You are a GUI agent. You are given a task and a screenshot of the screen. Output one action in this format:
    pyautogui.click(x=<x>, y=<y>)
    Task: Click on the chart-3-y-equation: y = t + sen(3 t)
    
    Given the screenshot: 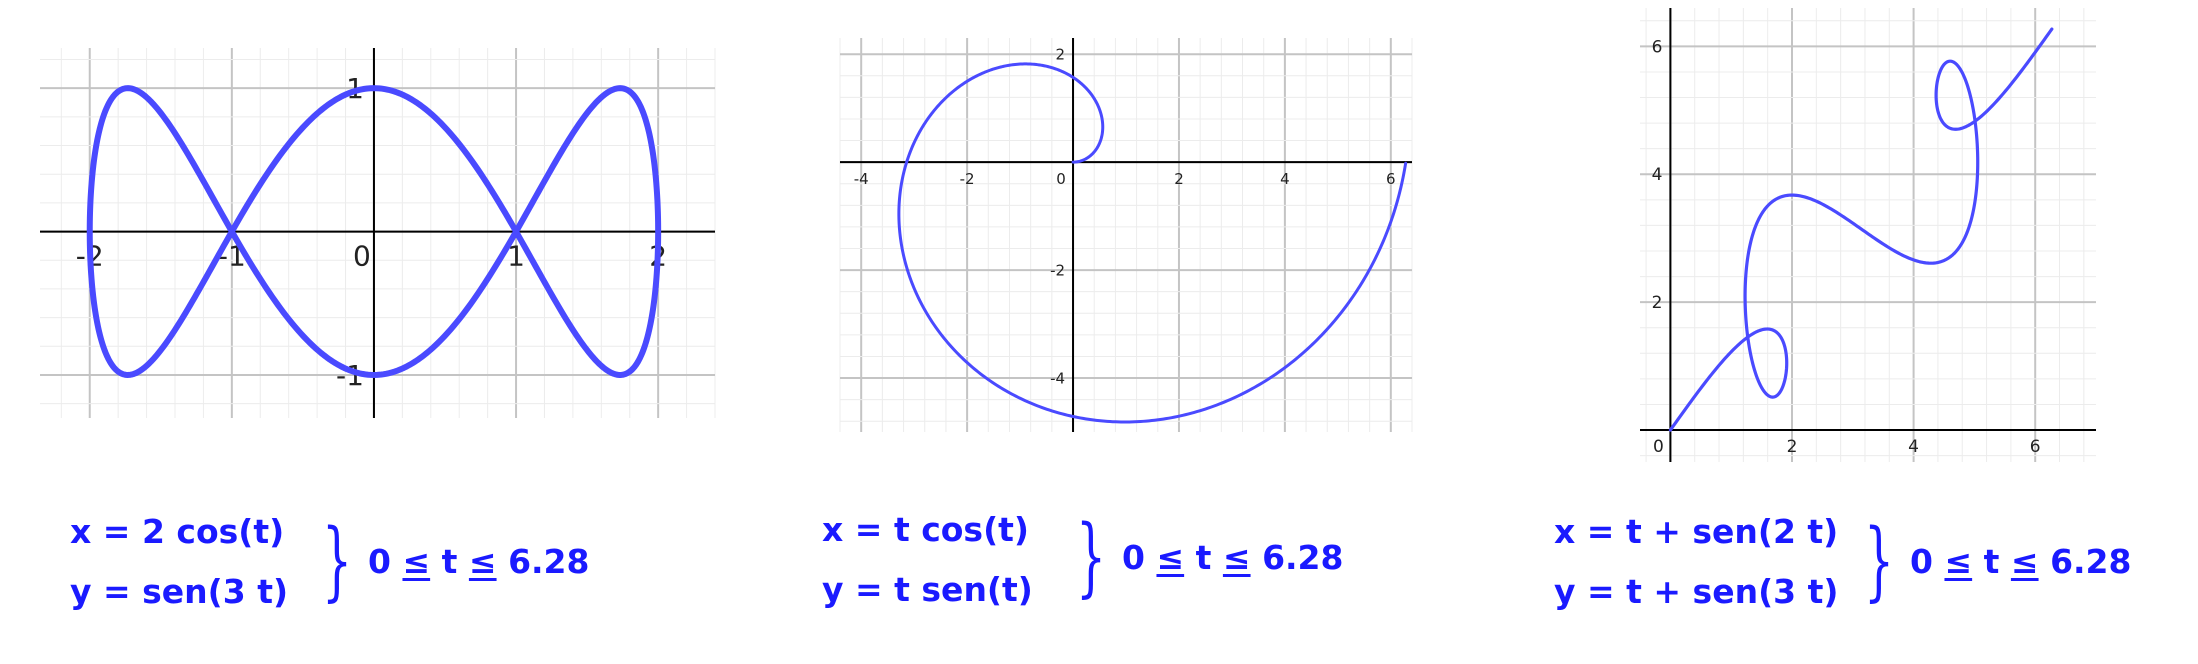 What is the action you would take?
    pyautogui.click(x=1696, y=591)
    